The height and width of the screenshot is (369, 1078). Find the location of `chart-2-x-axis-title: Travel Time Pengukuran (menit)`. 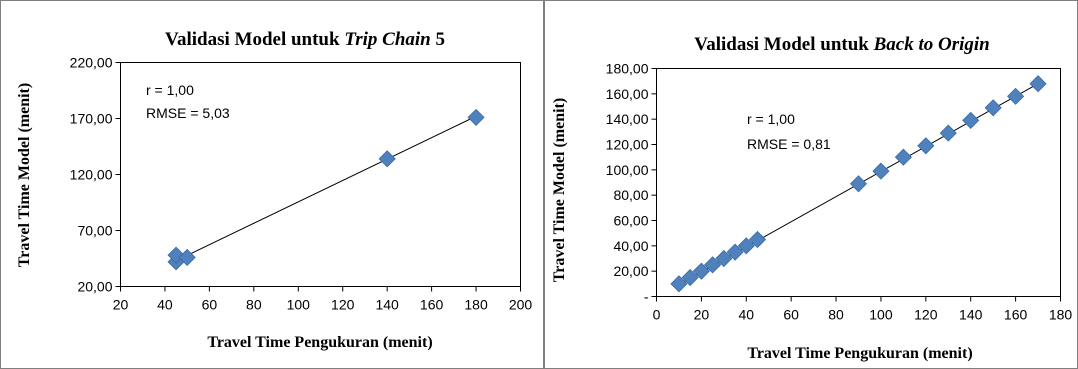

chart-2-x-axis-title: Travel Time Pengukuran (menit) is located at coordinates (859, 353).